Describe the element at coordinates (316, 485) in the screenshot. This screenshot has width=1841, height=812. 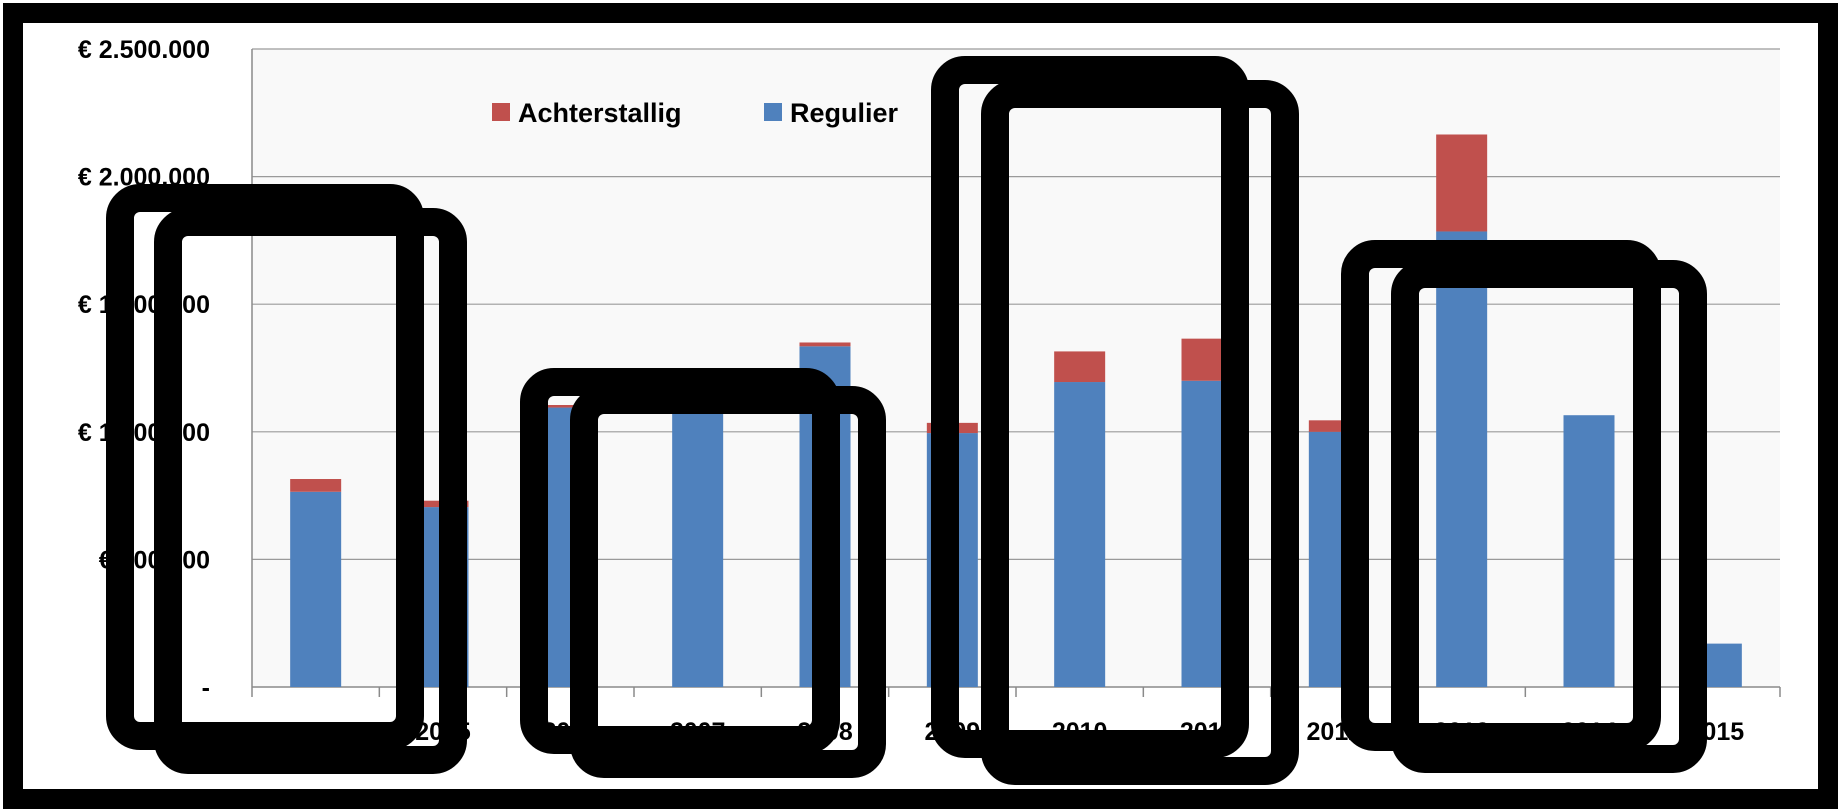
I see `bar-achterstallig-2004` at that location.